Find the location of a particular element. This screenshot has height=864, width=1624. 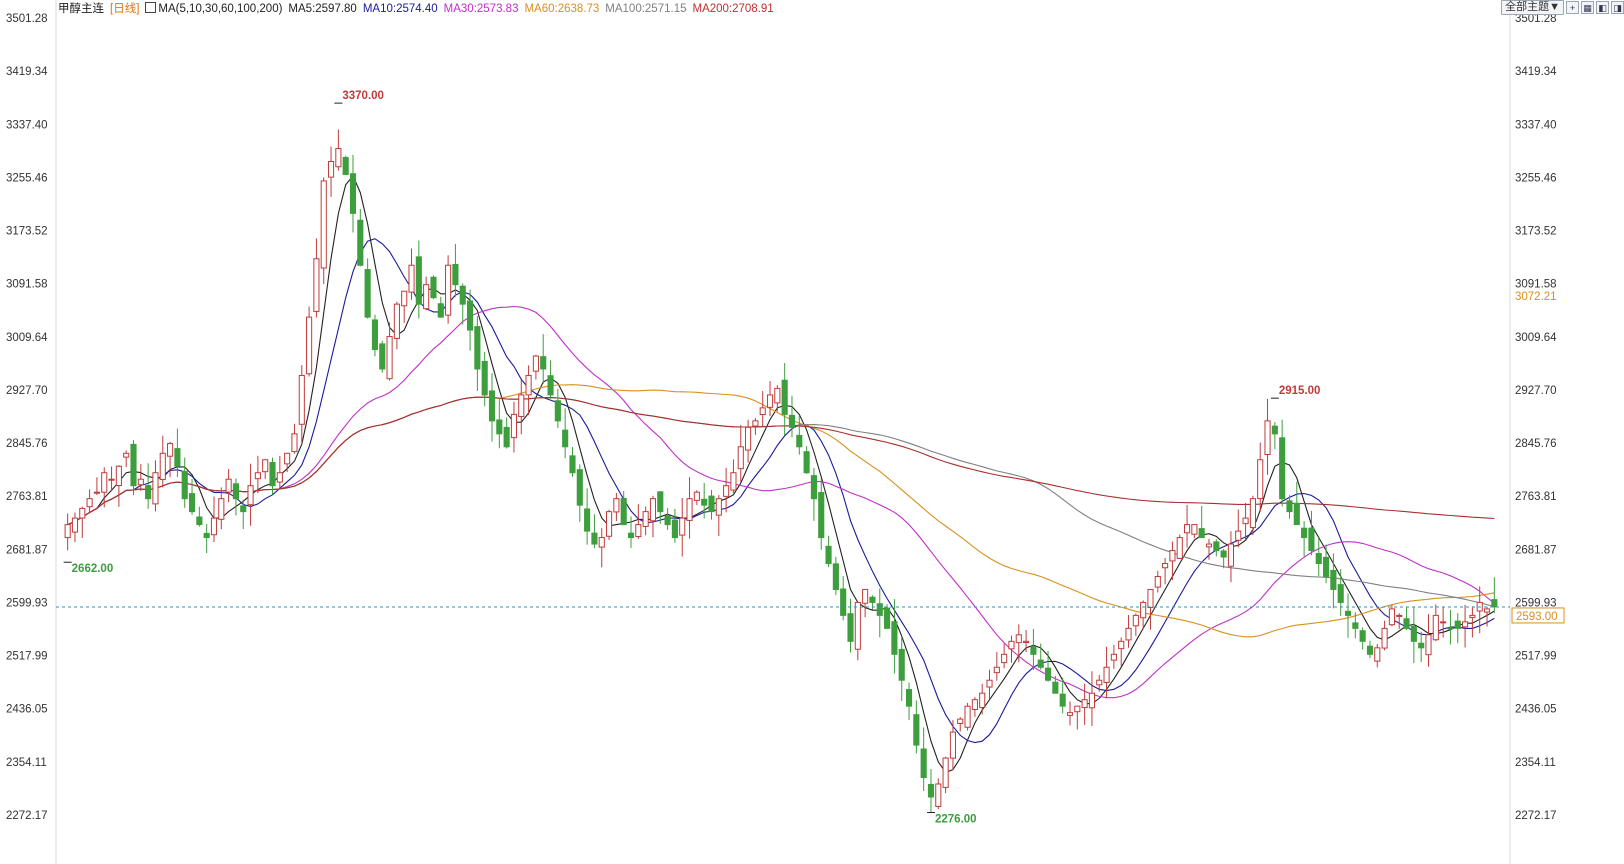

y-tick-label-left: 3337.40 is located at coordinates (27, 125).